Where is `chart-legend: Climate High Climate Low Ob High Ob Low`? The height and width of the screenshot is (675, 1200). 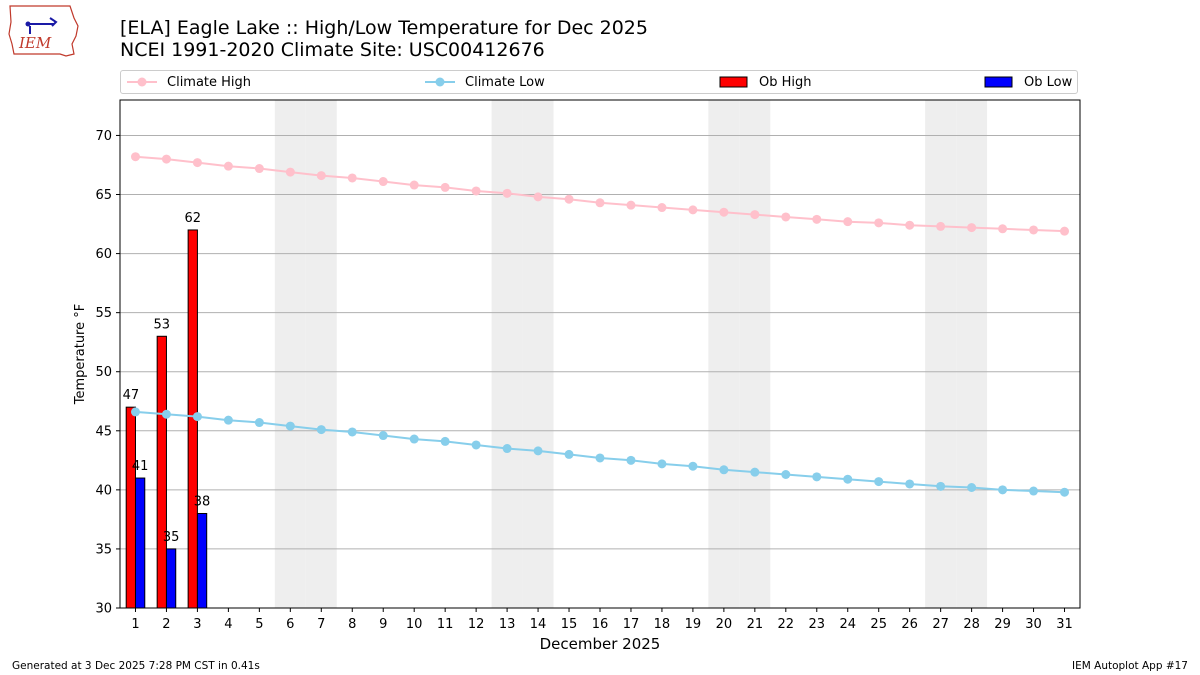 chart-legend: Climate High Climate Low Ob High Ob Low is located at coordinates (599, 82).